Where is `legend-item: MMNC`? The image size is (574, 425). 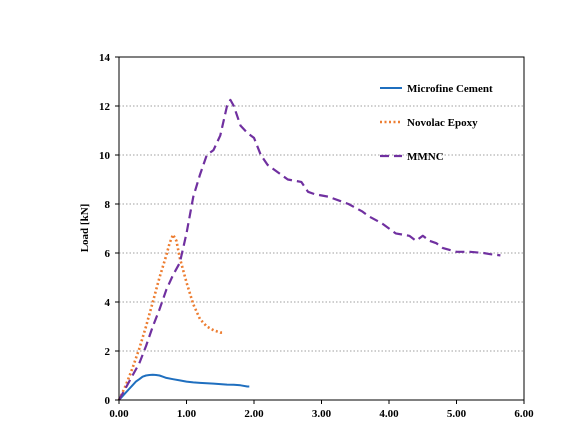
legend-item: MMNC is located at coordinates (412, 157).